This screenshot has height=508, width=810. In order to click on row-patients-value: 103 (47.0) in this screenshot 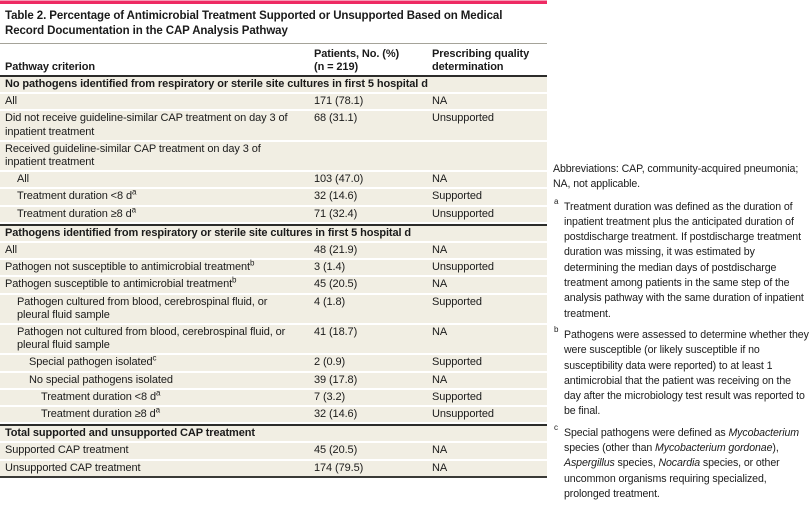, I will do `click(339, 179)`.